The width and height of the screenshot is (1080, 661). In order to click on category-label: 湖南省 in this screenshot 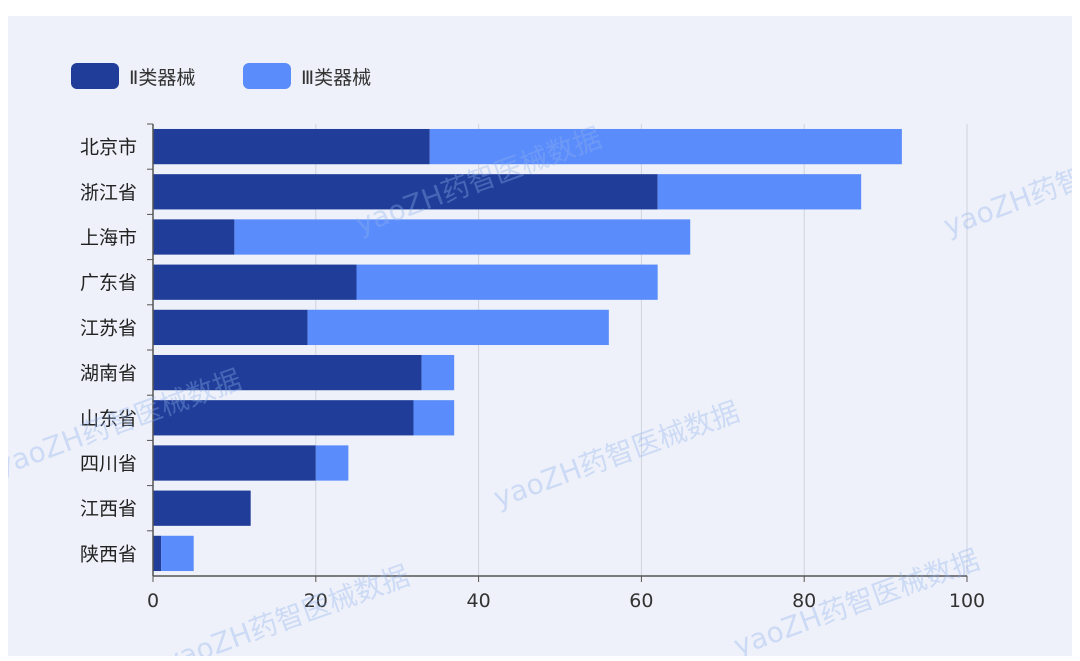, I will do `click(108, 374)`.